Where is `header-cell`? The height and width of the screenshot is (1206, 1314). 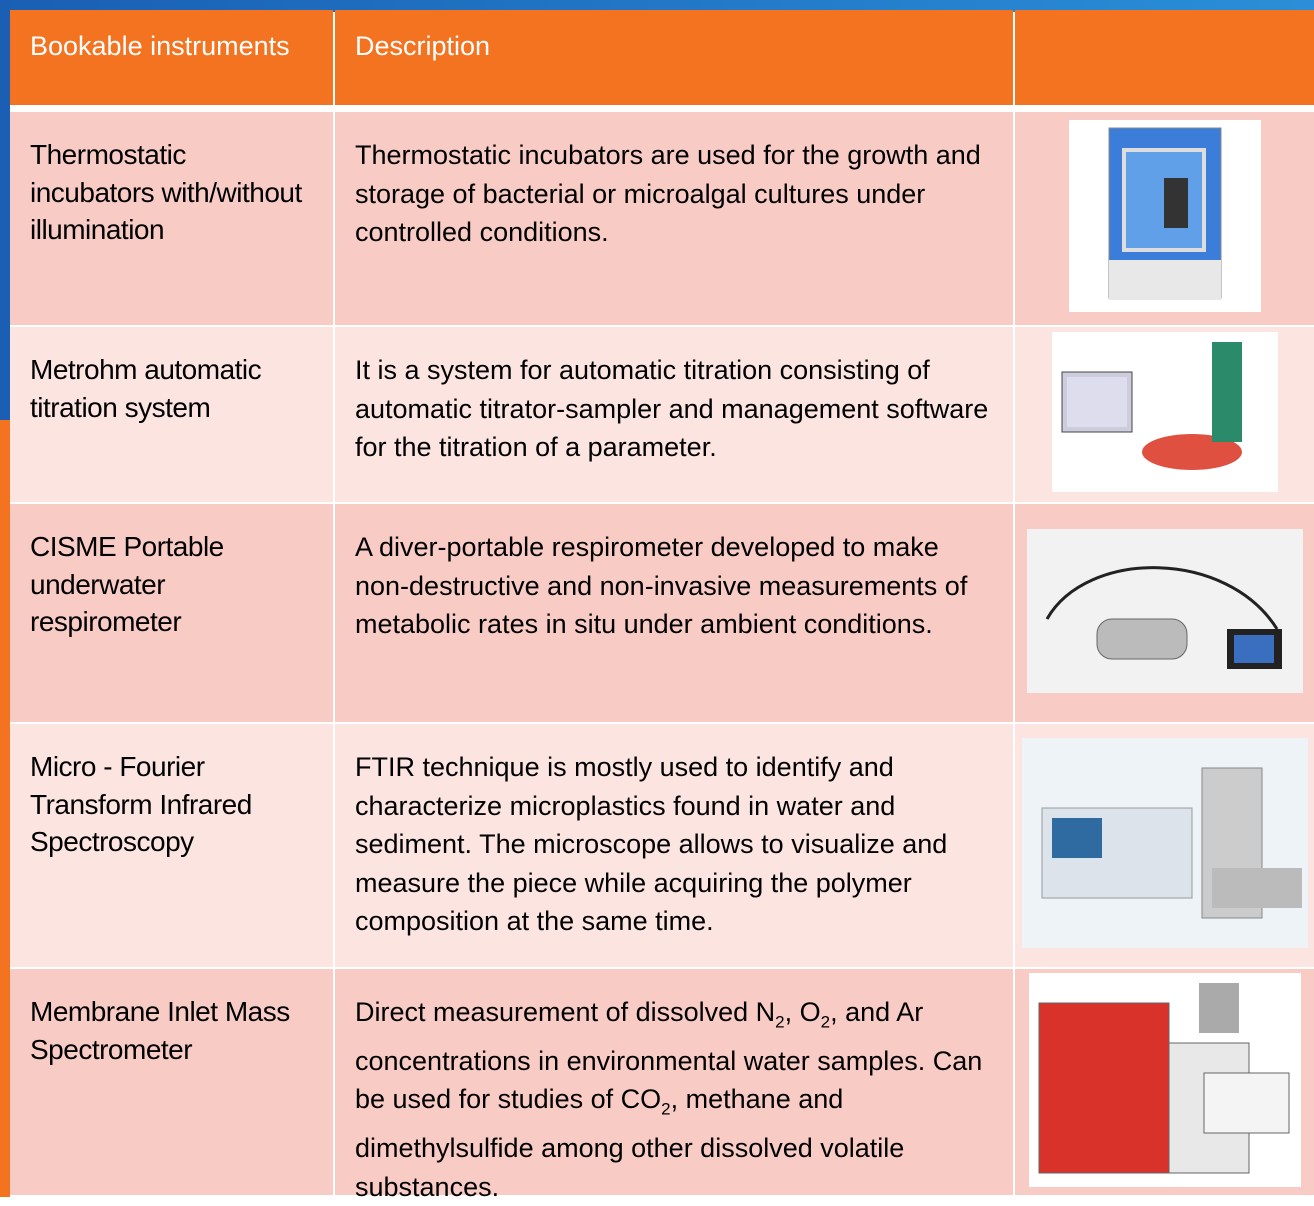 header-cell is located at coordinates (1164, 57).